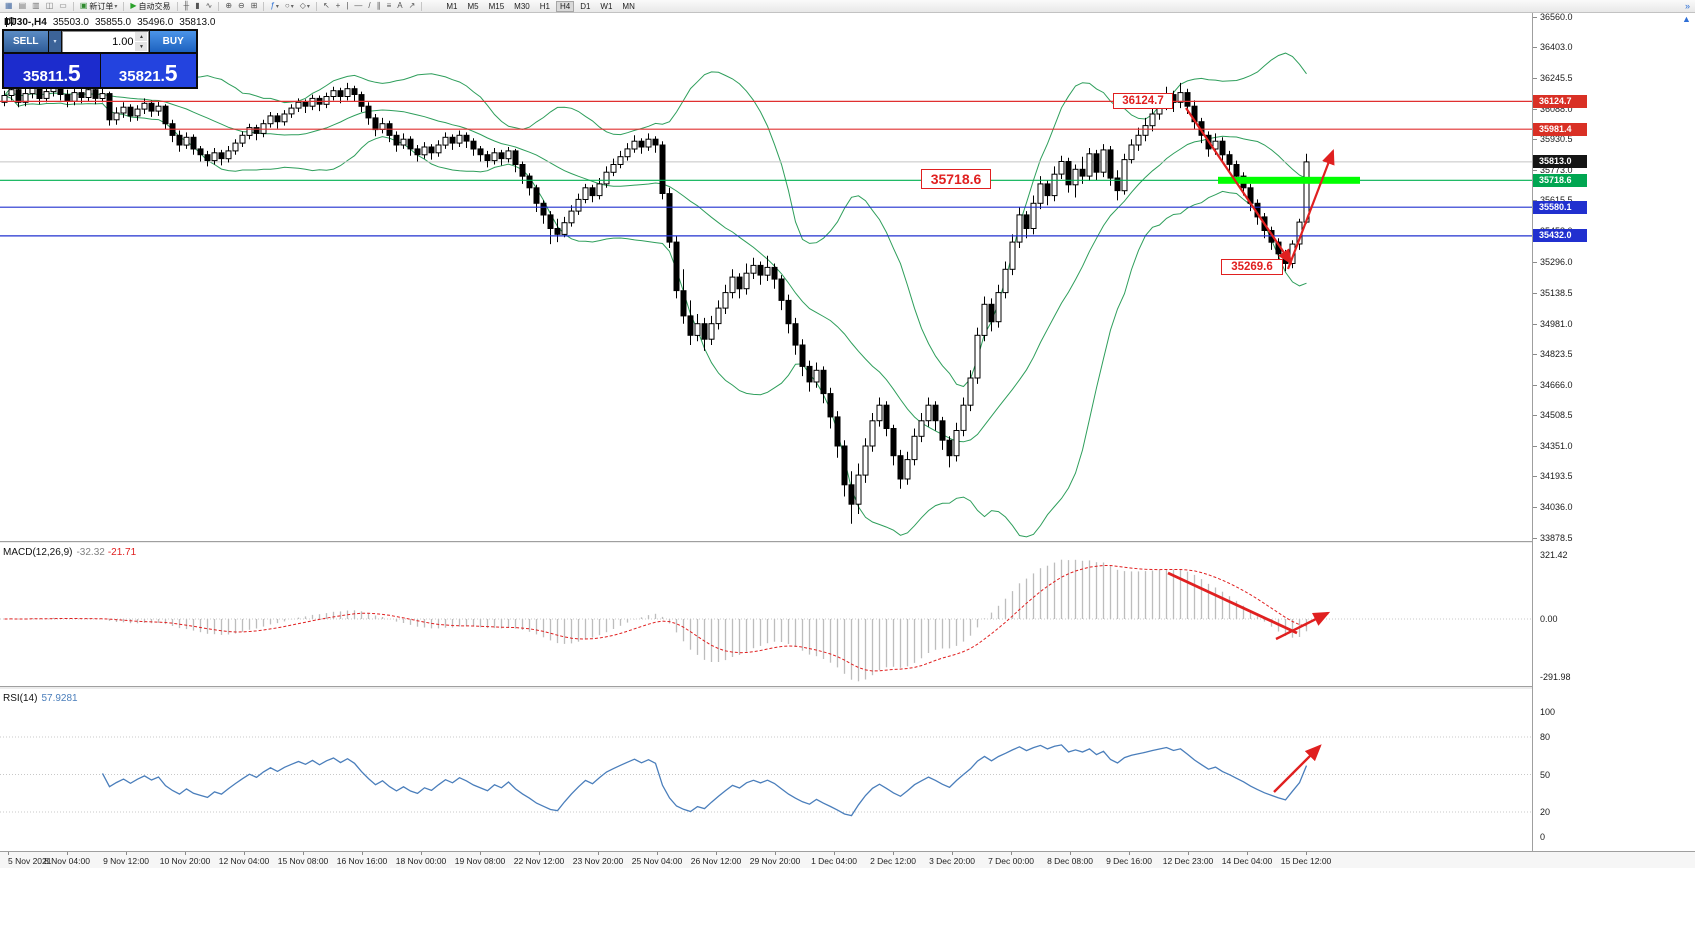  What do you see at coordinates (606, 6) in the screenshot?
I see `timeframe-w1-button: W1` at bounding box center [606, 6].